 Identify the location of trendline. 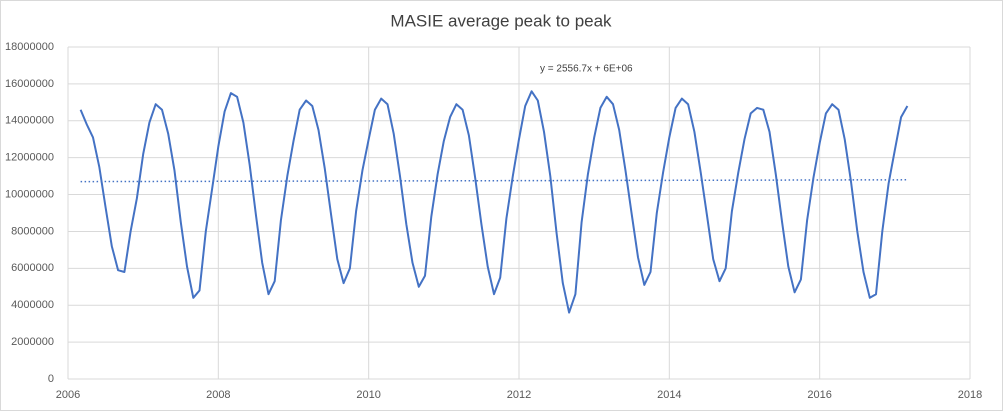
(494, 181).